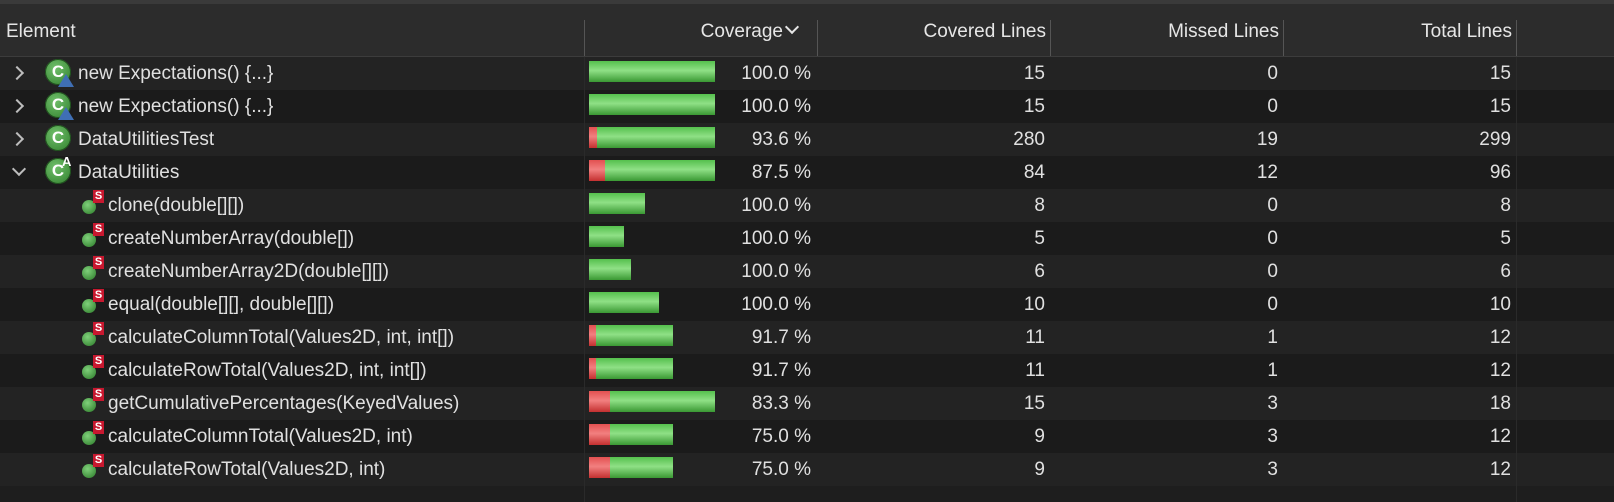 This screenshot has height=502, width=1614. Describe the element at coordinates (176, 73) in the screenshot. I see `element-label: new Expectations() {...}` at that location.